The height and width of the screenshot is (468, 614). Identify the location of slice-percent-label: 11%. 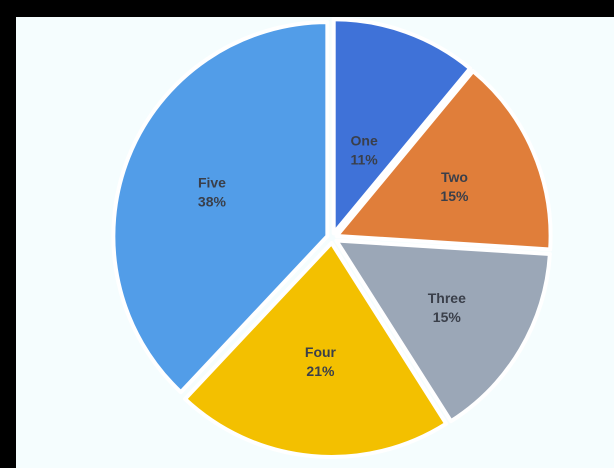
(365, 160).